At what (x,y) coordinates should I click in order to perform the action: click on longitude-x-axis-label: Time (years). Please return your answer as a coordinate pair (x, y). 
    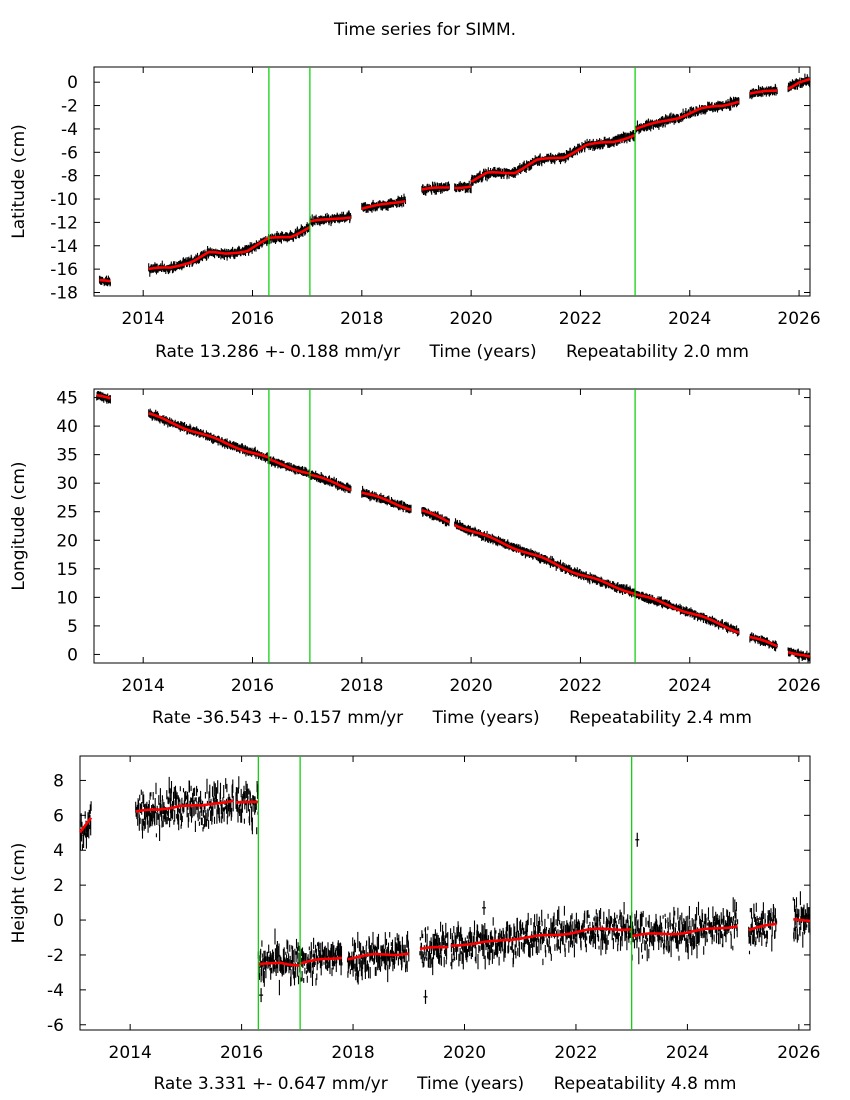
    Looking at the image, I should click on (486, 718).